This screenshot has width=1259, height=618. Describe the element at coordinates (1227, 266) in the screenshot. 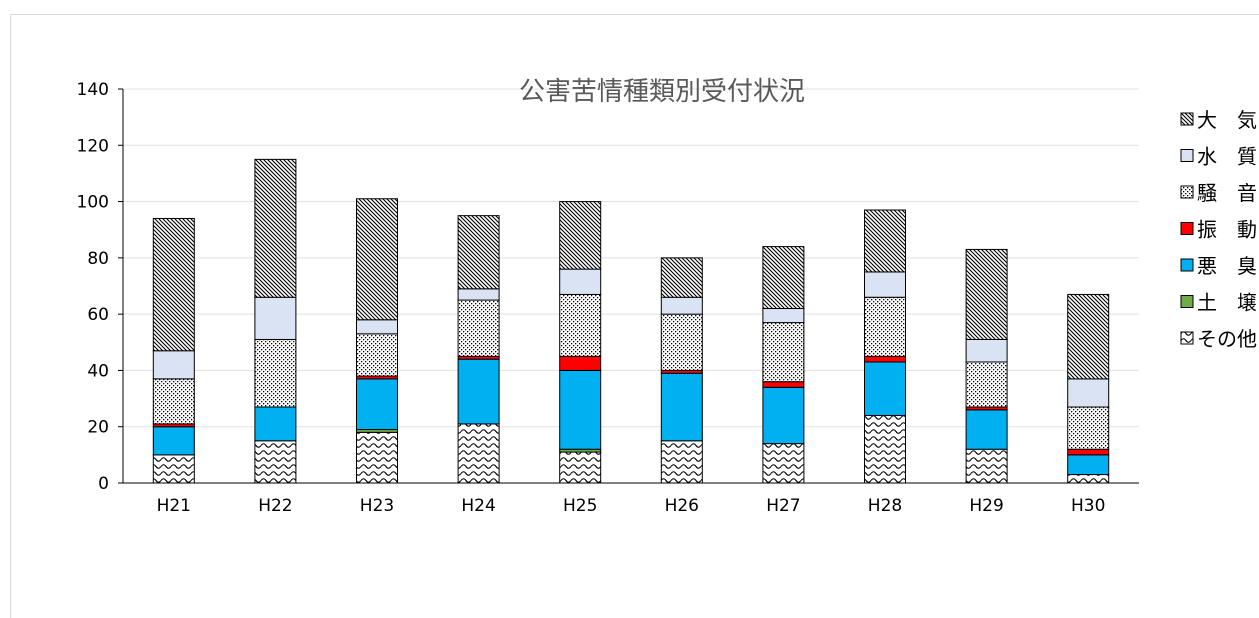

I see `legend-label: 悪 臭` at that location.